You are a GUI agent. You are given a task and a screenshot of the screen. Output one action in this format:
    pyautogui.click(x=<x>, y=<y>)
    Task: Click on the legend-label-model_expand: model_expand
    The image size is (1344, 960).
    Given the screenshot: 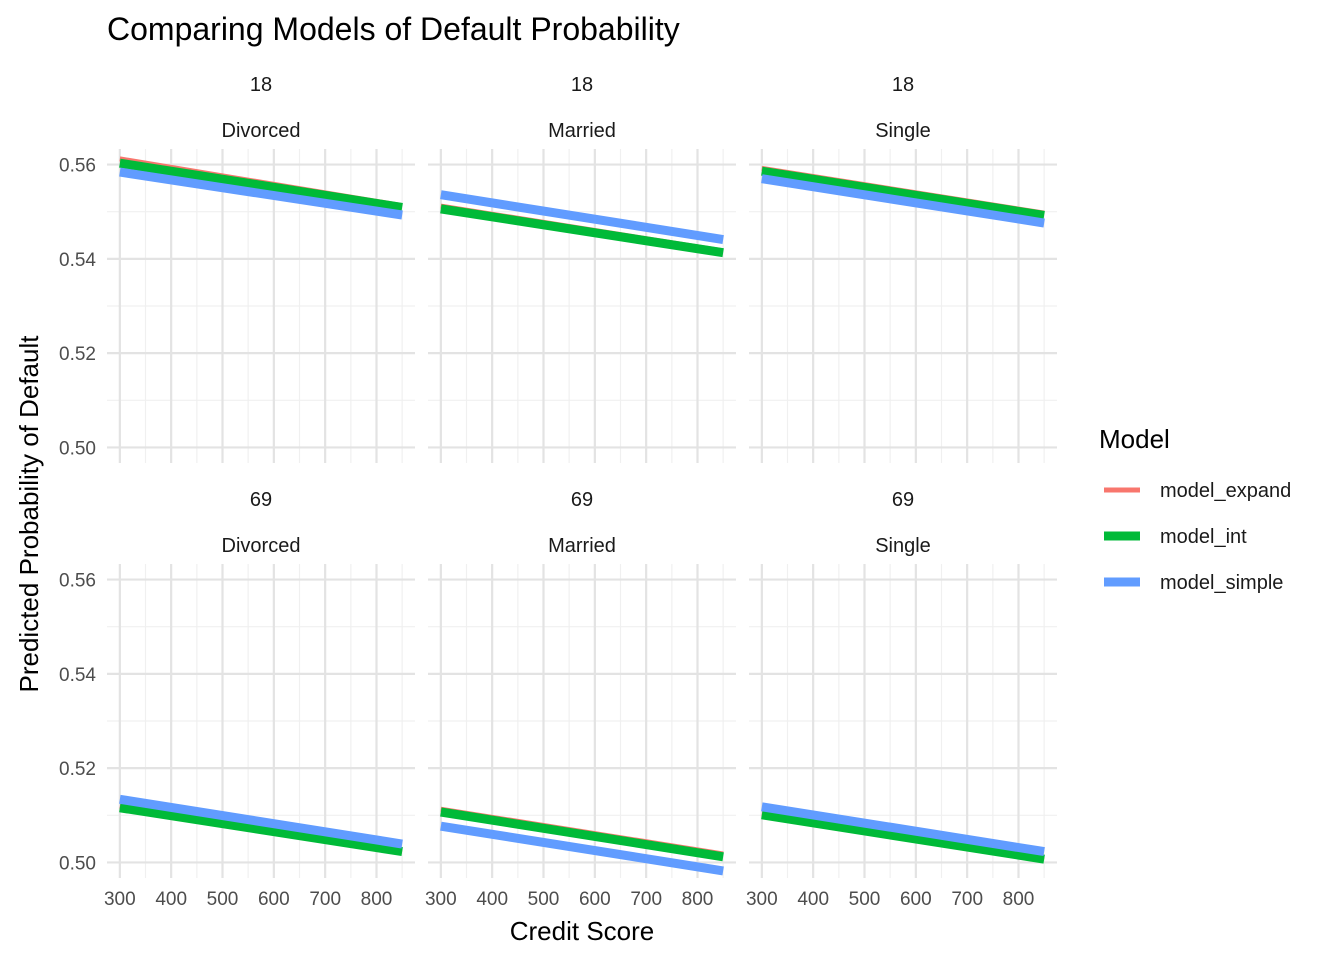 What is the action you would take?
    pyautogui.click(x=1225, y=491)
    